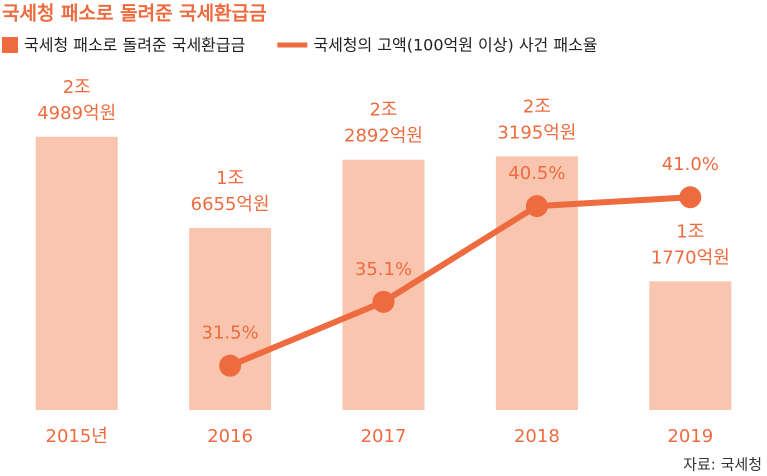 The image size is (767, 476). I want to click on x-tick-label: 2019, so click(690, 436).